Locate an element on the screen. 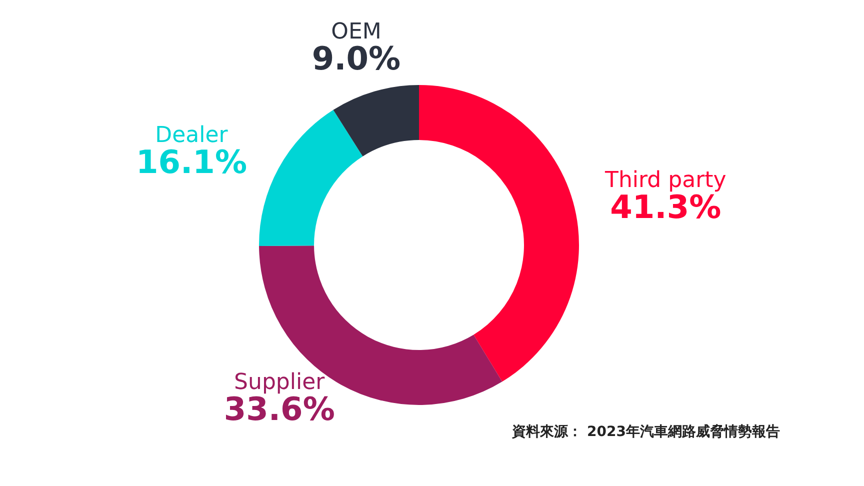 This screenshot has width=864, height=486. slice-label: Supplier is located at coordinates (280, 383).